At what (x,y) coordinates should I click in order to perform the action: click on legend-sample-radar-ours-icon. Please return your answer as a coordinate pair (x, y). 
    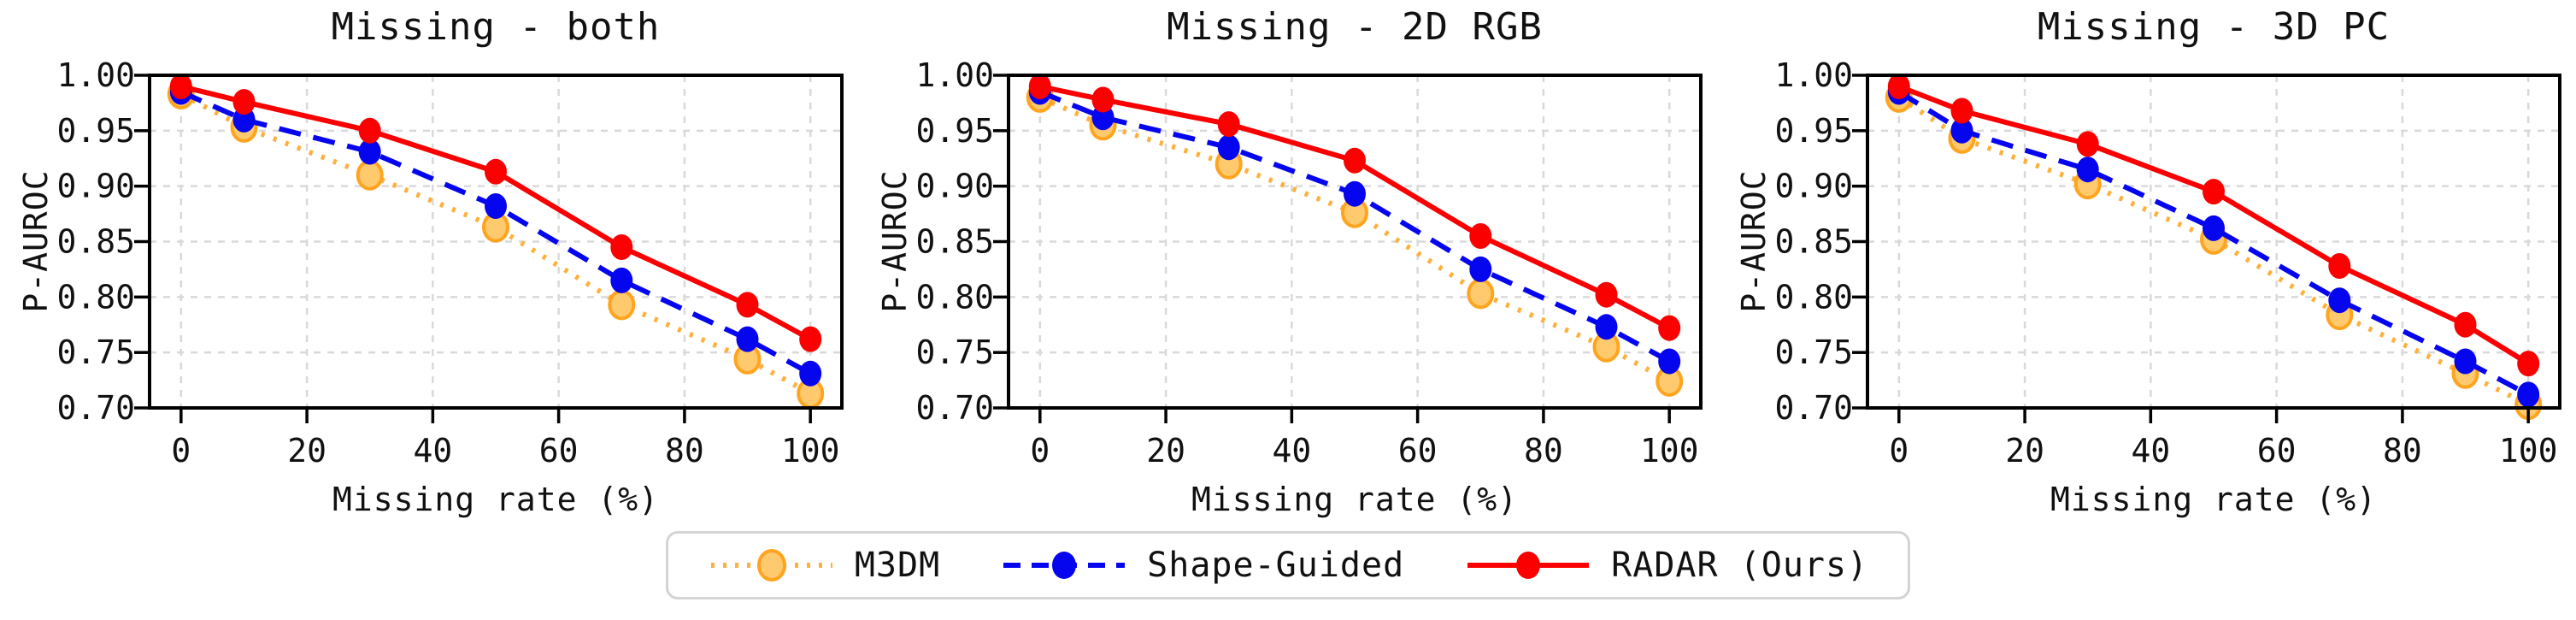
    Looking at the image, I should click on (1528, 566).